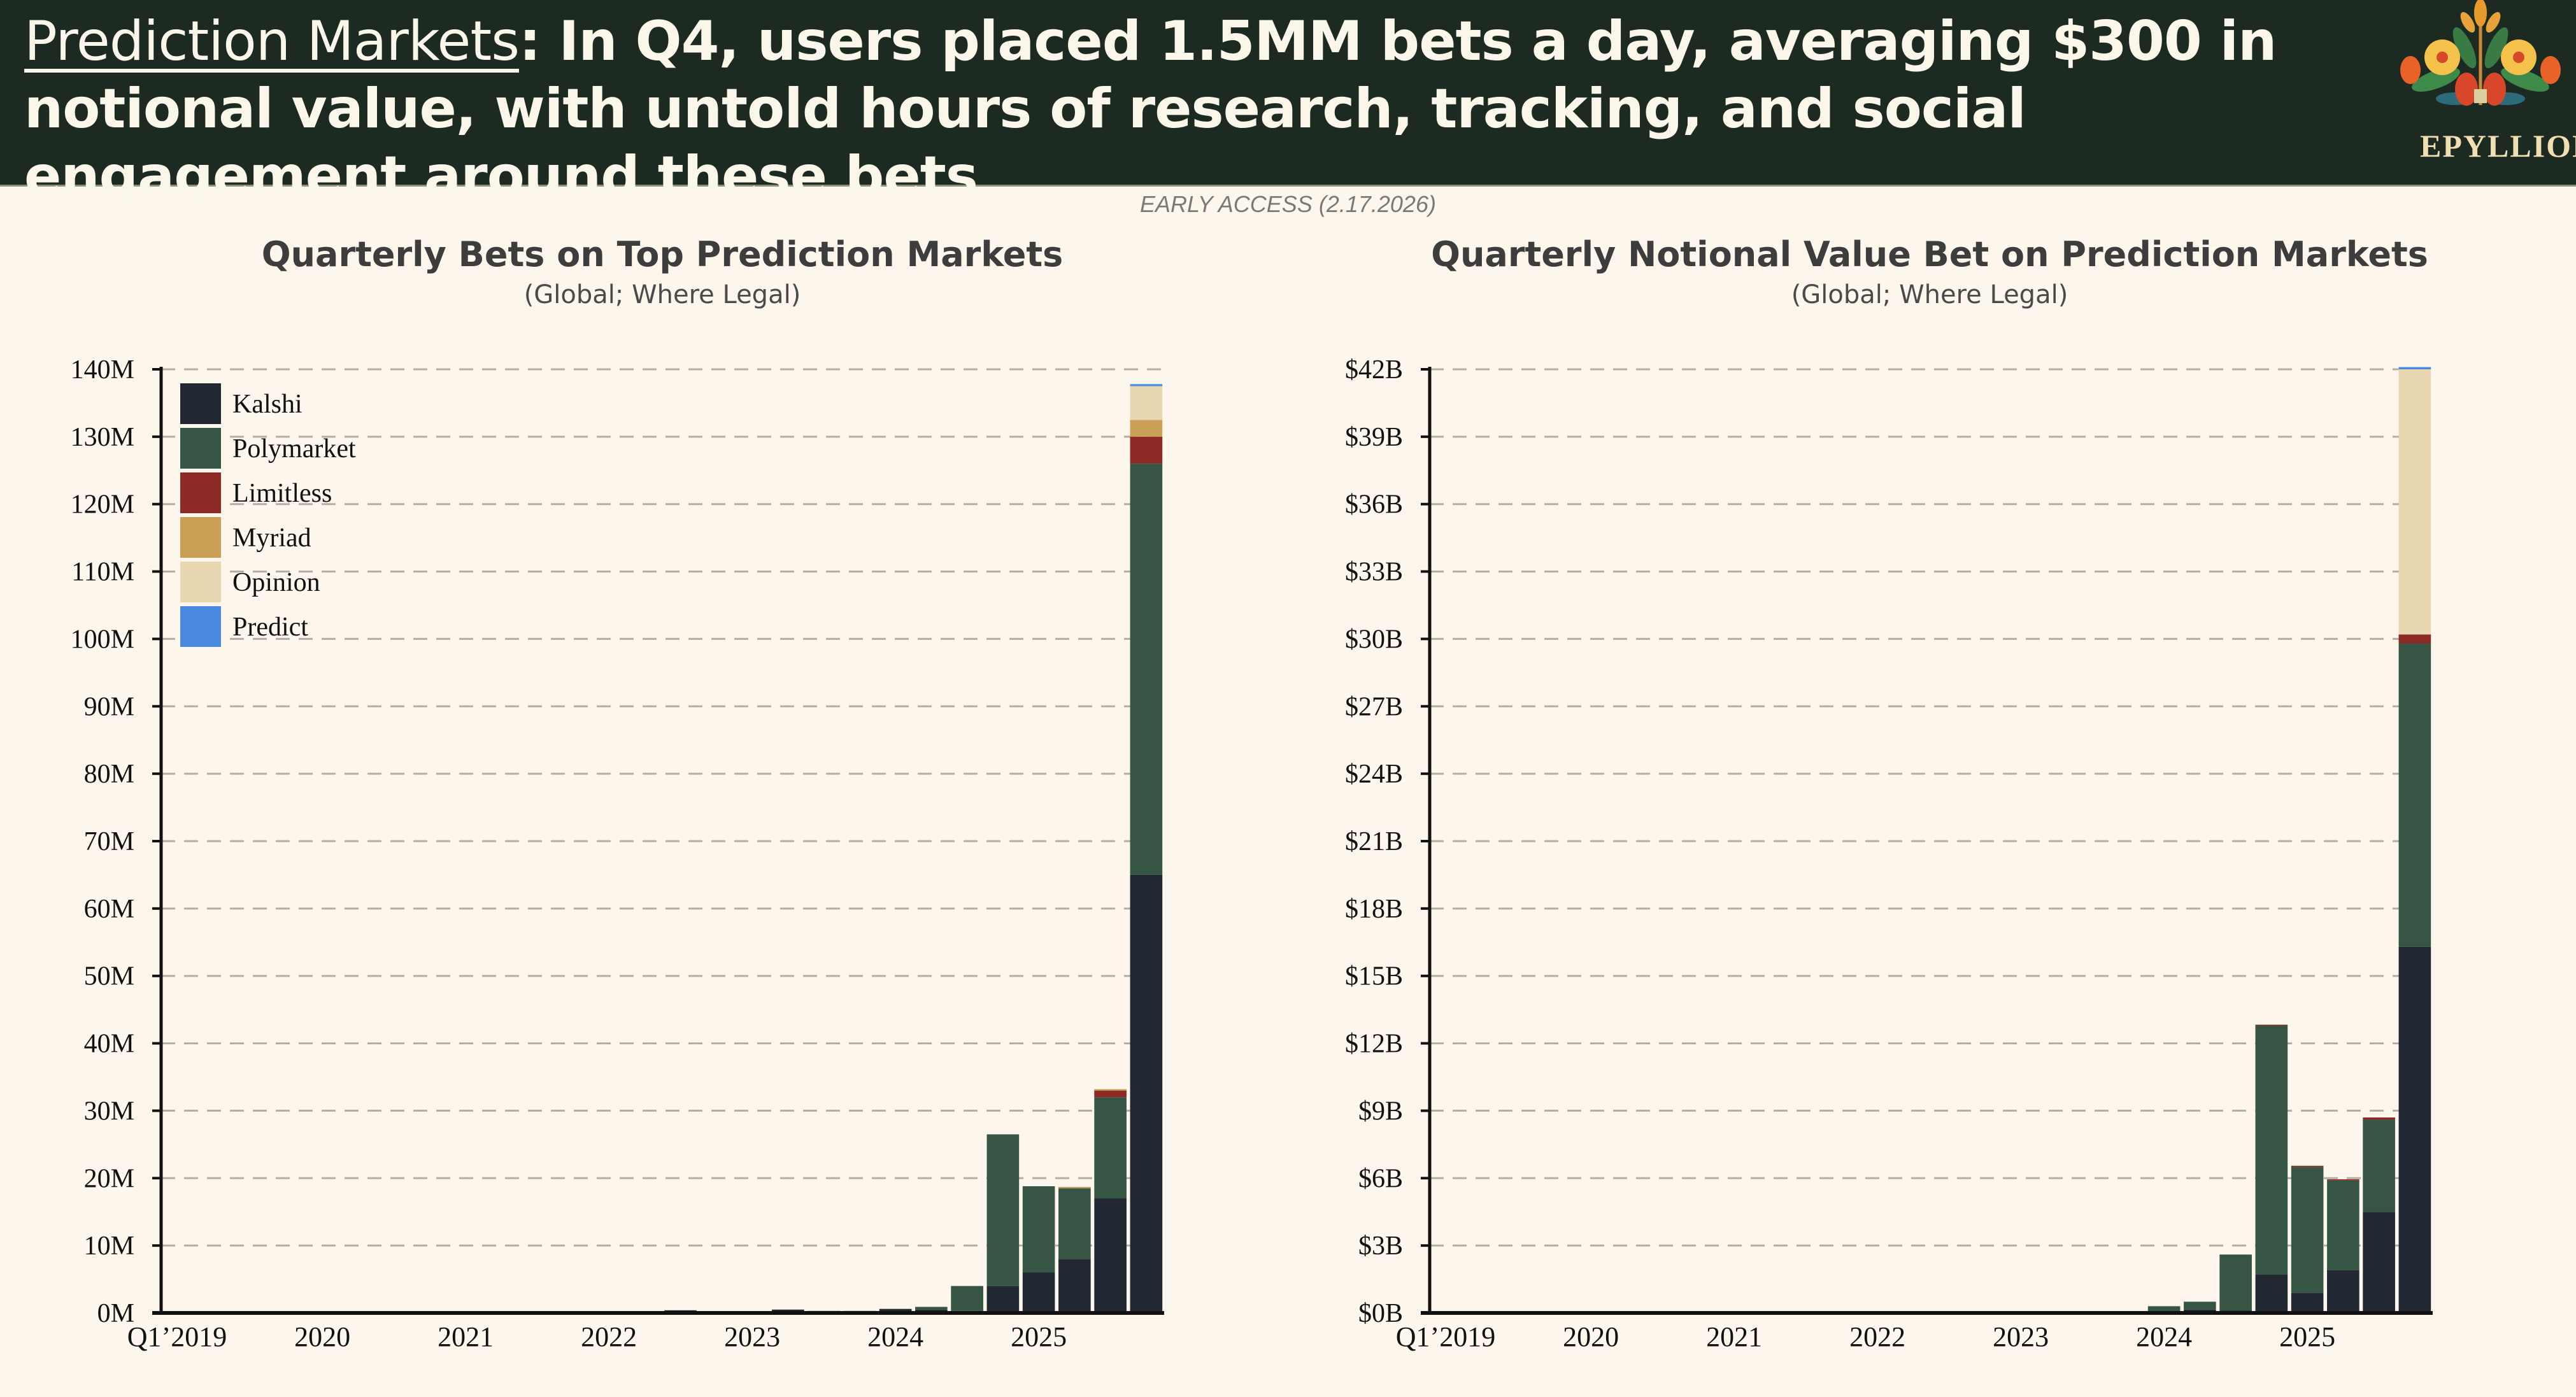 This screenshot has width=2576, height=1397. I want to click on y-tick-label: 140M, so click(103, 370).